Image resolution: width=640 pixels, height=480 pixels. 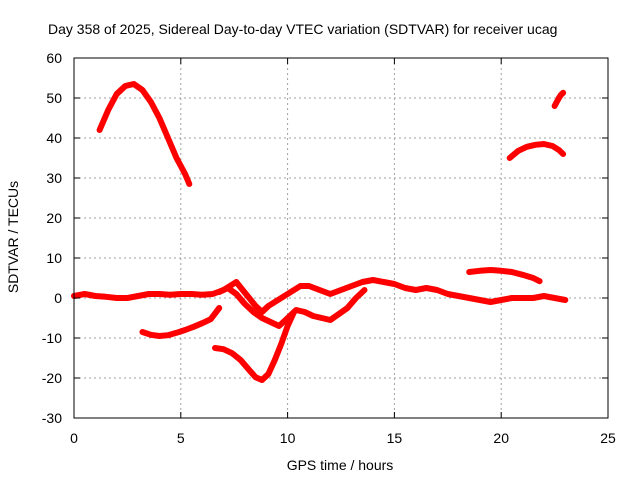 What do you see at coordinates (536, 151) in the screenshot?
I see `series-line-arc-g` at bounding box center [536, 151].